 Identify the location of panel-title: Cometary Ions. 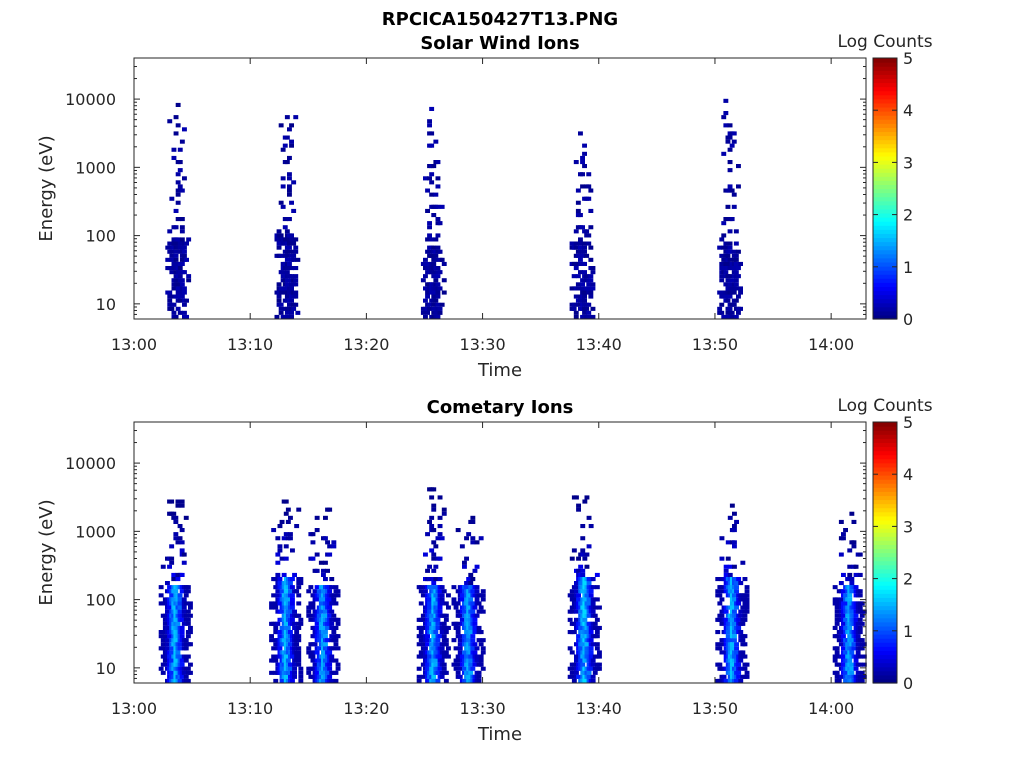
(500, 407).